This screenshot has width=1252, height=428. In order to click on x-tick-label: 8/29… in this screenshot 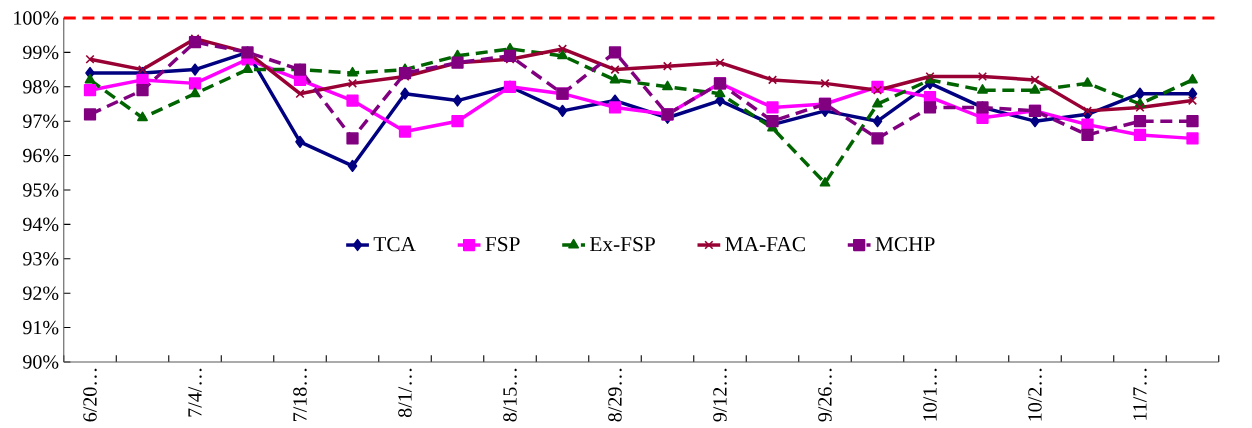, I will do `click(615, 395)`.